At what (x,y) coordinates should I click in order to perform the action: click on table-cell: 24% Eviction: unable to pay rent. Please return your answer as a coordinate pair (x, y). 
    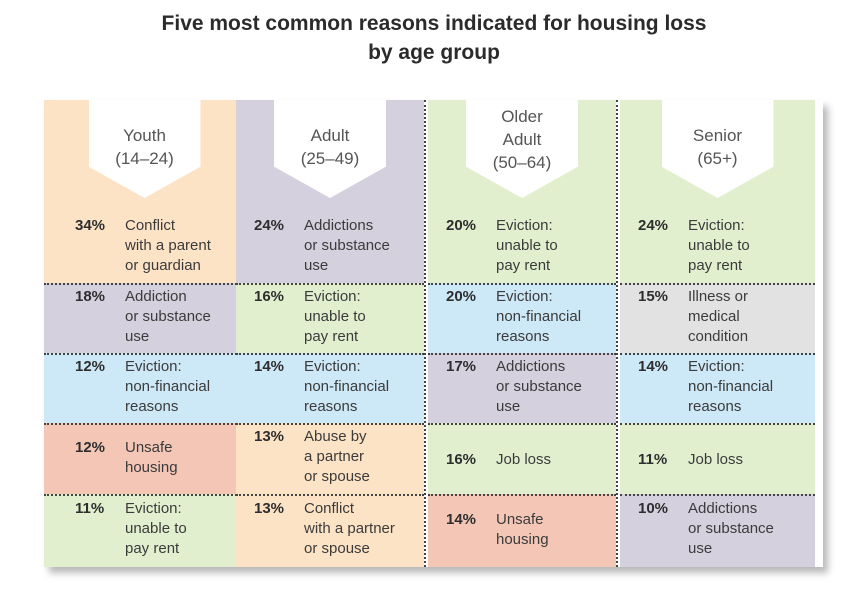
    Looking at the image, I should click on (717, 245).